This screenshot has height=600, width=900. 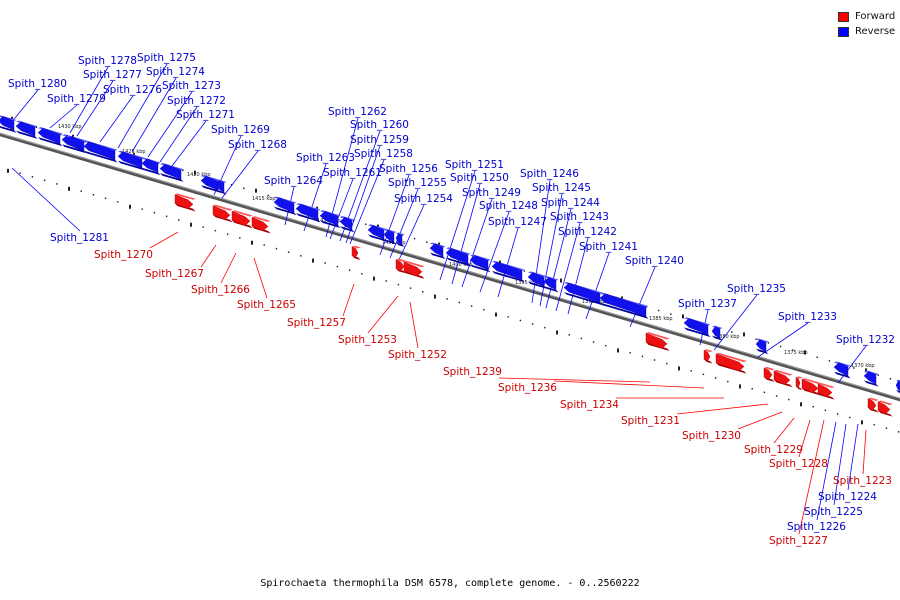 What do you see at coordinates (711, 436) in the screenshot?
I see `gene-label-spith-1230: Spith_1230` at bounding box center [711, 436].